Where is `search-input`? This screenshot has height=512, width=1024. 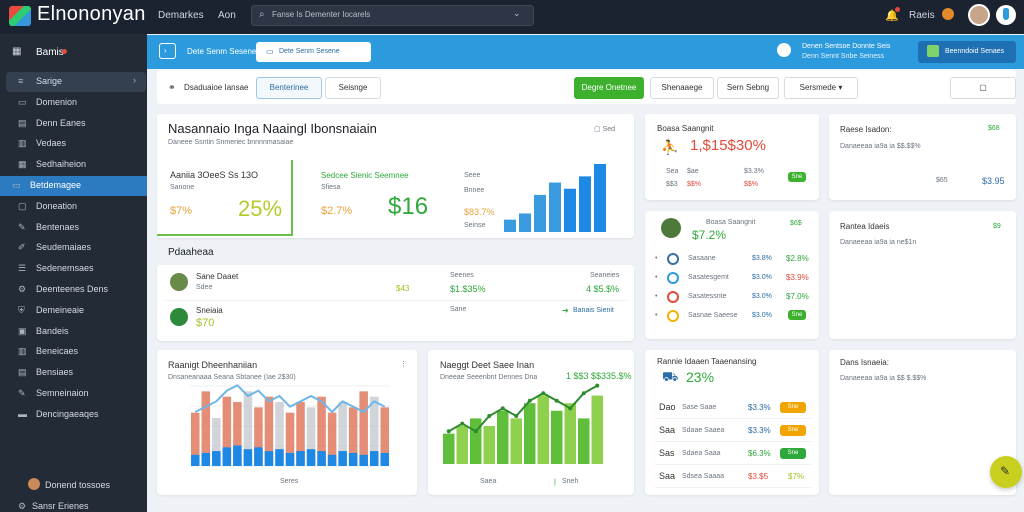
search-input is located at coordinates (392, 15).